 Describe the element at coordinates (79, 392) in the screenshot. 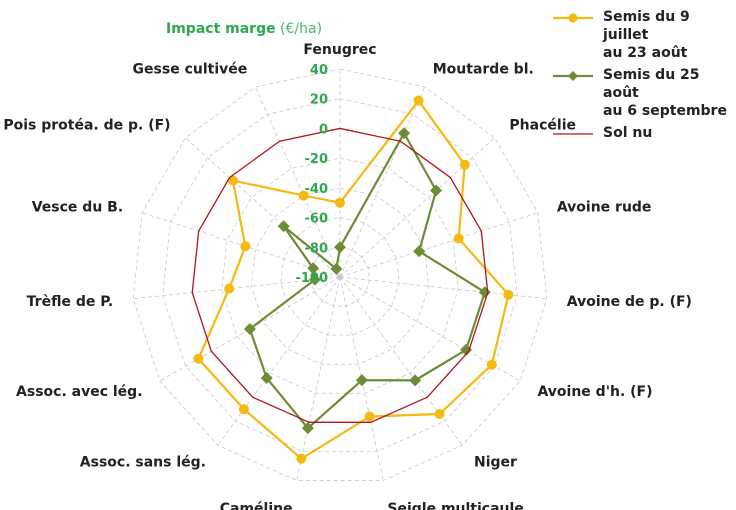

I see `category-label: Assoc. avec lég.` at that location.